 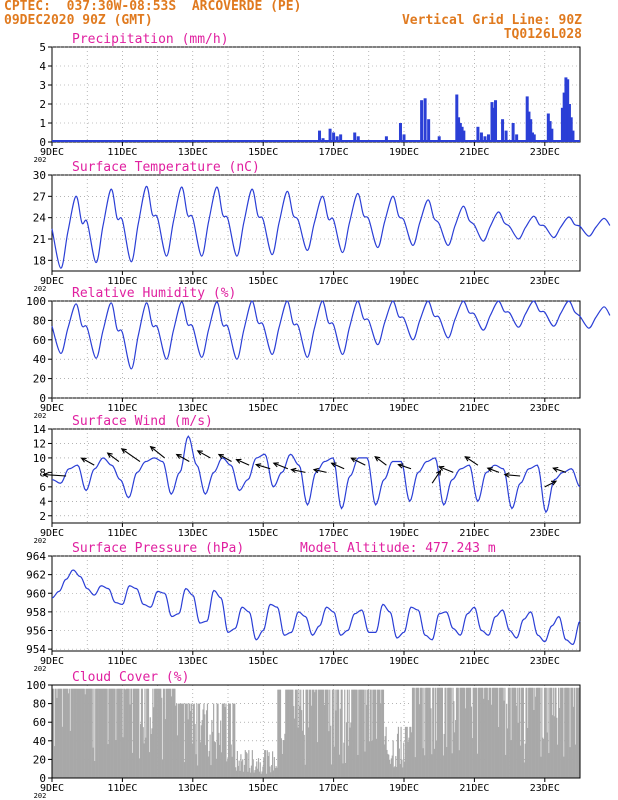 What do you see at coordinates (39, 458) in the screenshot?
I see `y-tick-label: 10` at bounding box center [39, 458].